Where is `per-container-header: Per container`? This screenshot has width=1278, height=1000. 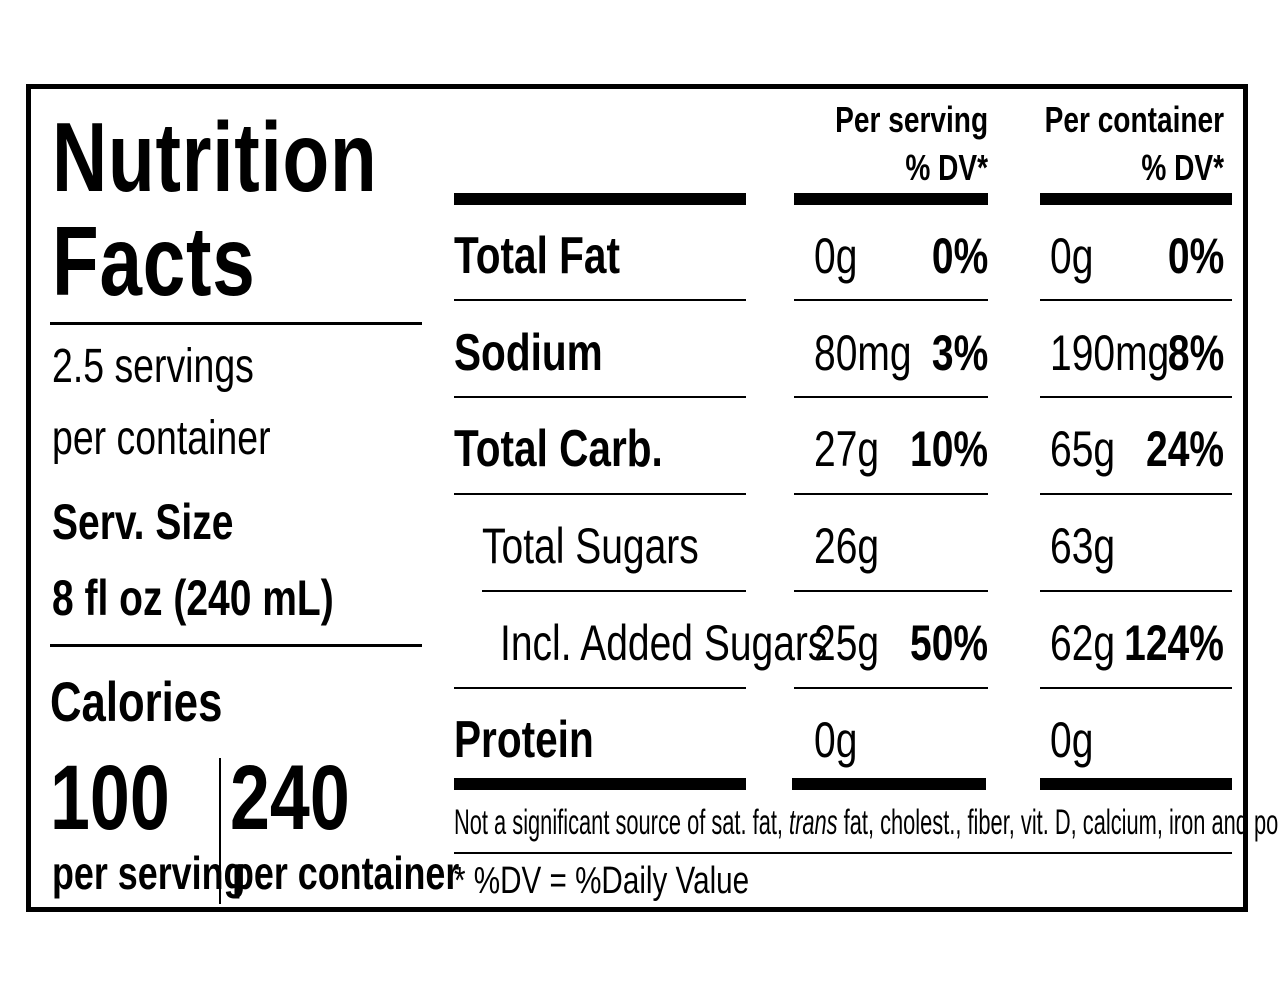
per-container-header: Per container is located at coordinates (1134, 119).